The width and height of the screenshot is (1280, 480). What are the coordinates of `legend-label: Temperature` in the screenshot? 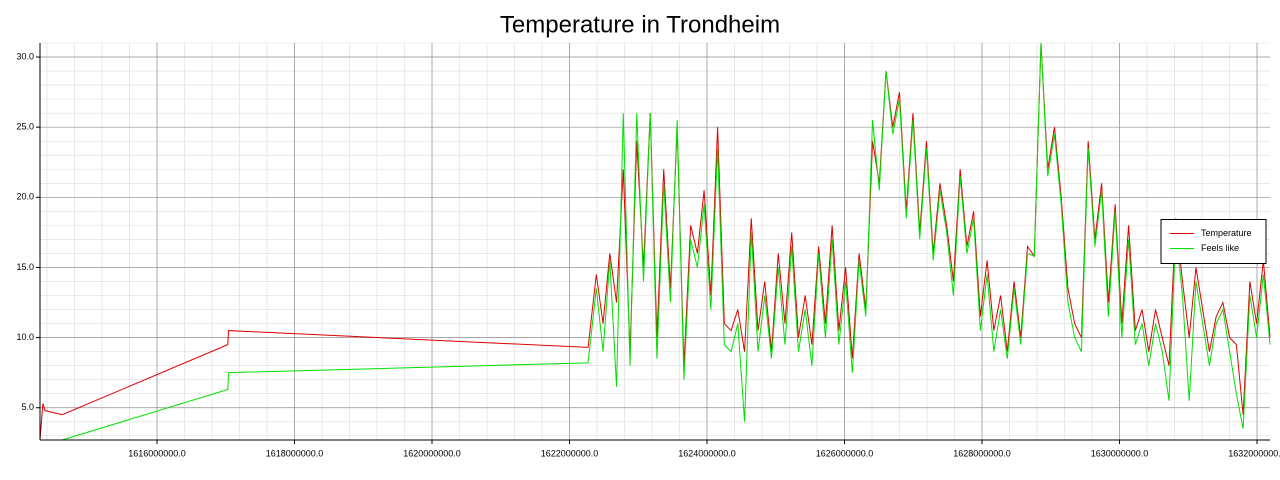 It's located at (1226, 233).